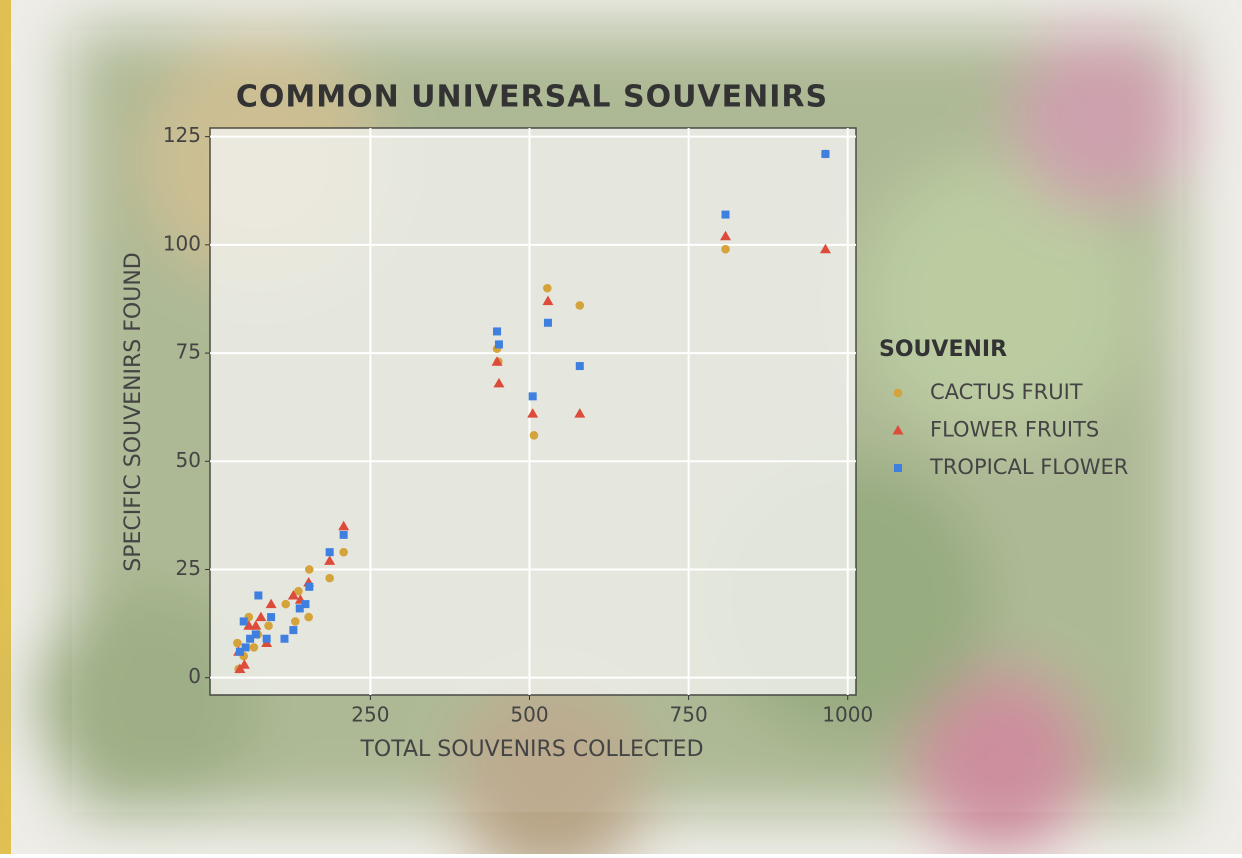 The image size is (1242, 858). Describe the element at coordinates (188, 568) in the screenshot. I see `y-tick-label: 25` at that location.